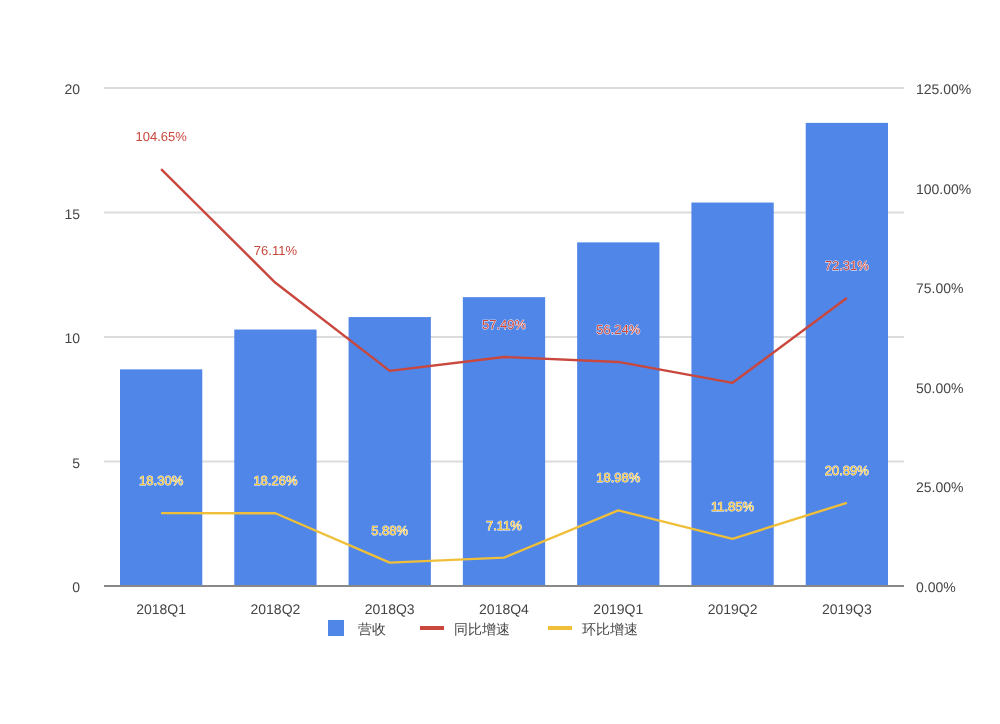 Image resolution: width=1000 pixels, height=724 pixels. I want to click on line-series, so click(504, 532).